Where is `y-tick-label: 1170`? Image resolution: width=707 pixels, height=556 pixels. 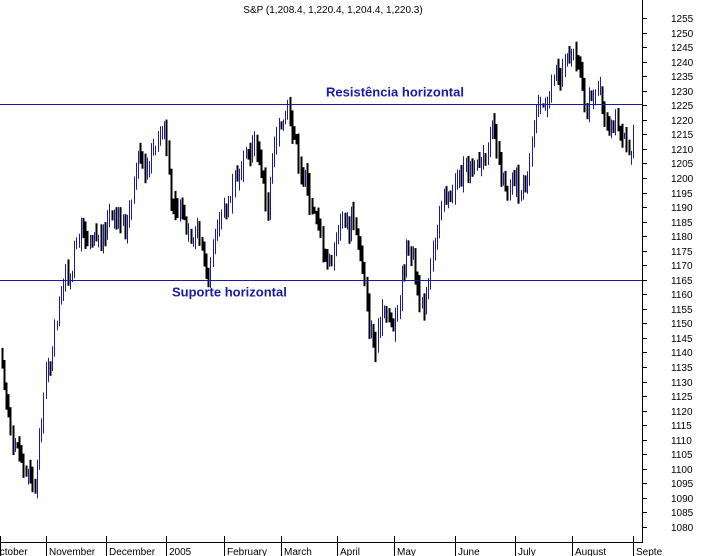
y-tick-label: 1170 is located at coordinates (682, 266).